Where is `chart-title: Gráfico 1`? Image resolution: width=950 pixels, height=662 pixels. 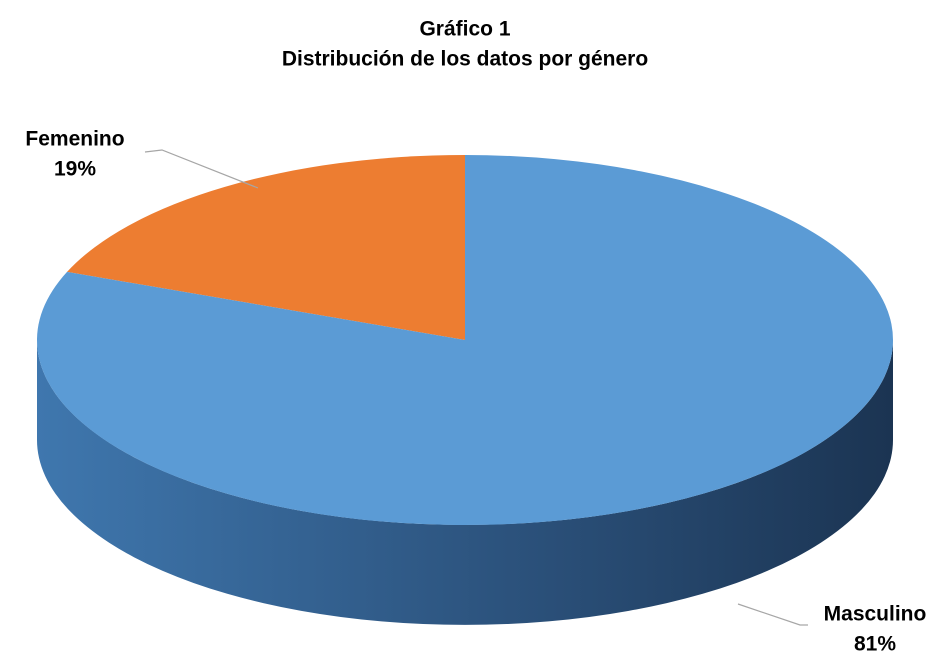
chart-title: Gráfico 1 is located at coordinates (464, 29).